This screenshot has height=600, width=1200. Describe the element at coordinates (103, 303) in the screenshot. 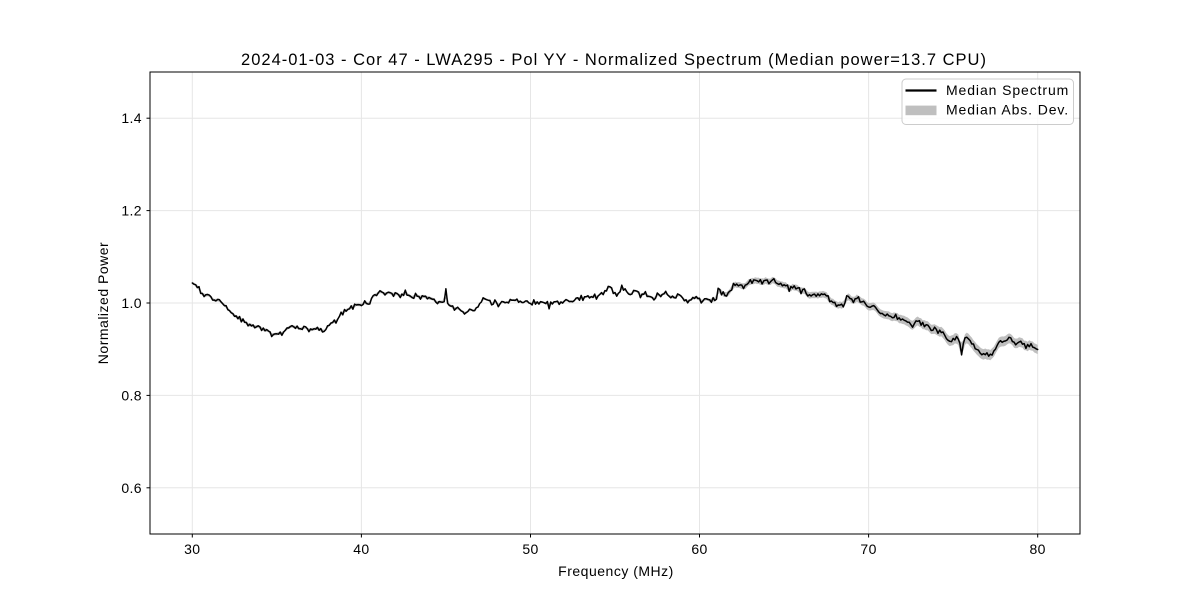

I see `svg-text: Normalized Power` at that location.